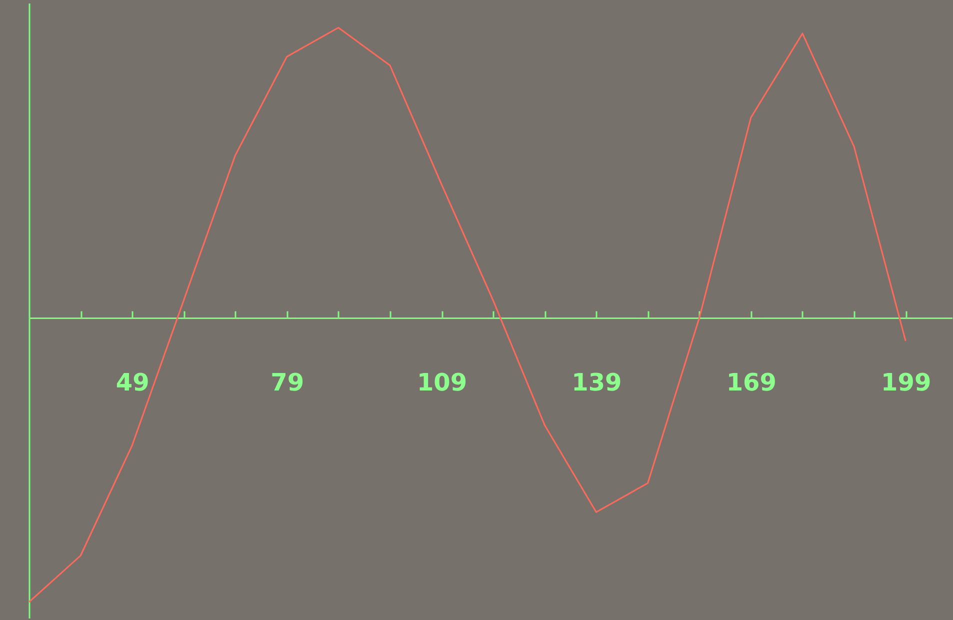 The width and height of the screenshot is (953, 620). Describe the element at coordinates (751, 382) in the screenshot. I see `x-tick-label: 169` at that location.